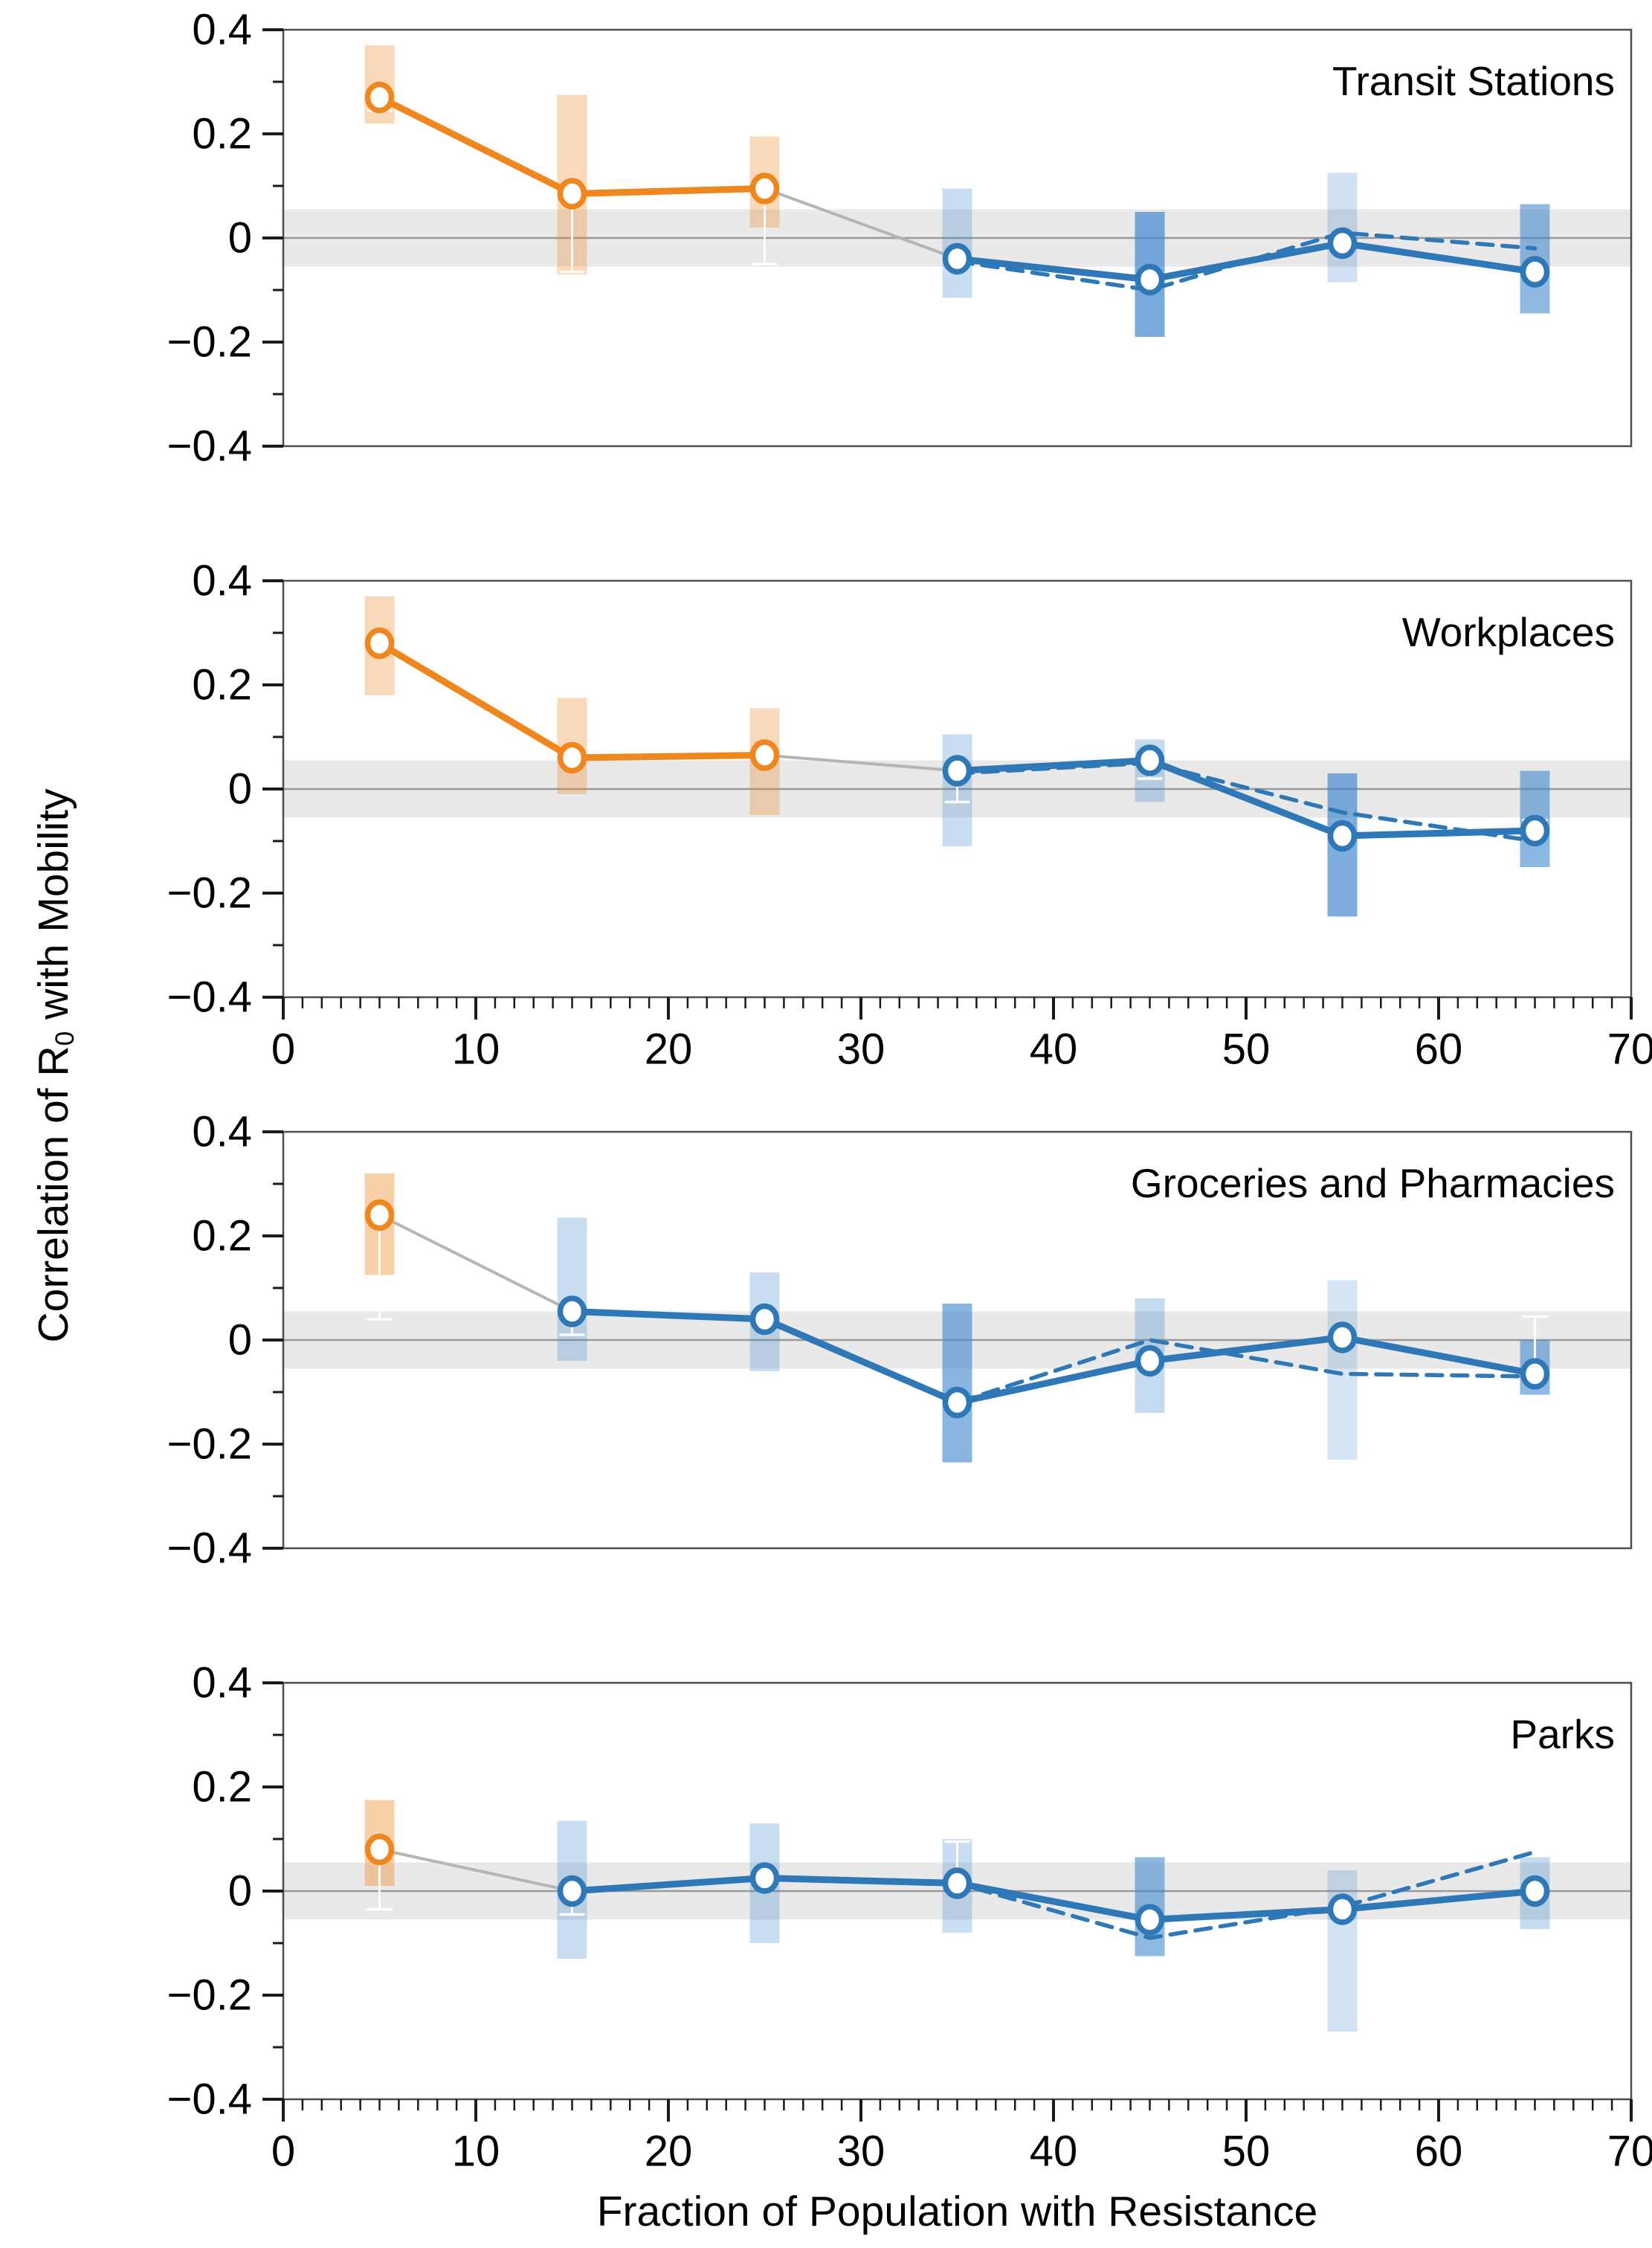 The height and width of the screenshot is (2248, 1652). I want to click on panel-title-groceries-pharmacies: Groceries and Pharmacies, so click(1372, 1183).